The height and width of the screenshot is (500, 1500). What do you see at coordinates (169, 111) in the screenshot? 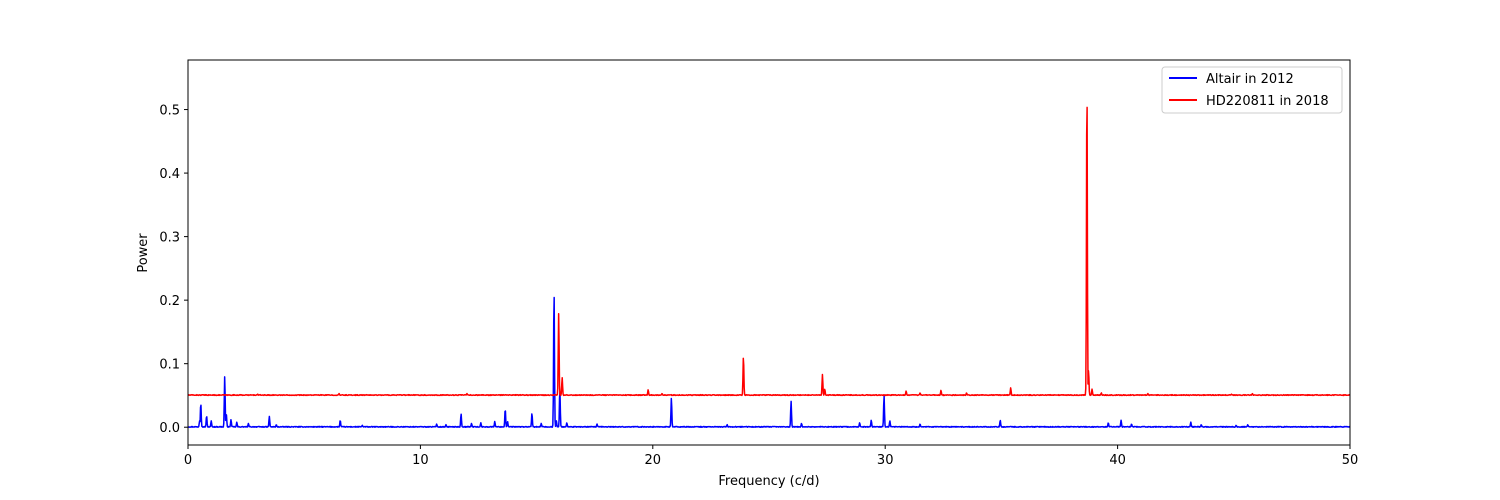
I see `y-tick-label: 0.5` at bounding box center [169, 111].